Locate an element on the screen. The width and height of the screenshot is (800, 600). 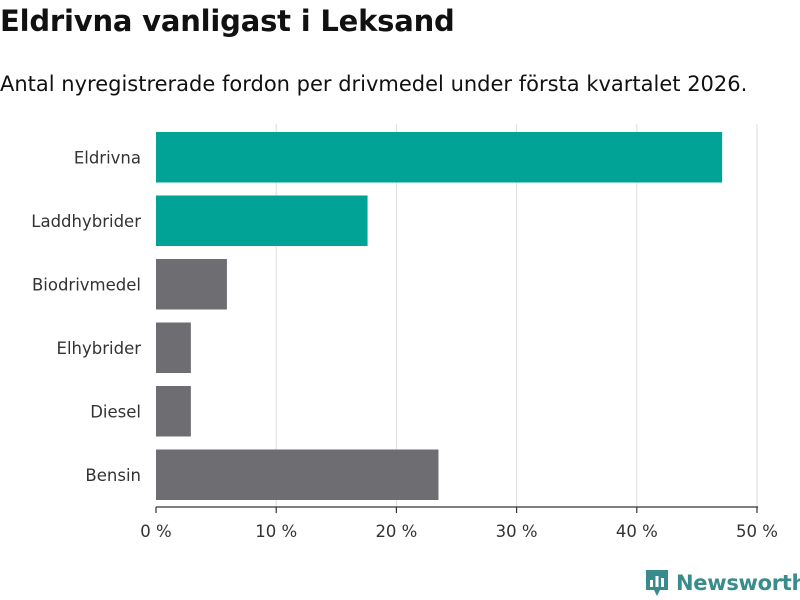
category-label: Eldrivna is located at coordinates (107, 157).